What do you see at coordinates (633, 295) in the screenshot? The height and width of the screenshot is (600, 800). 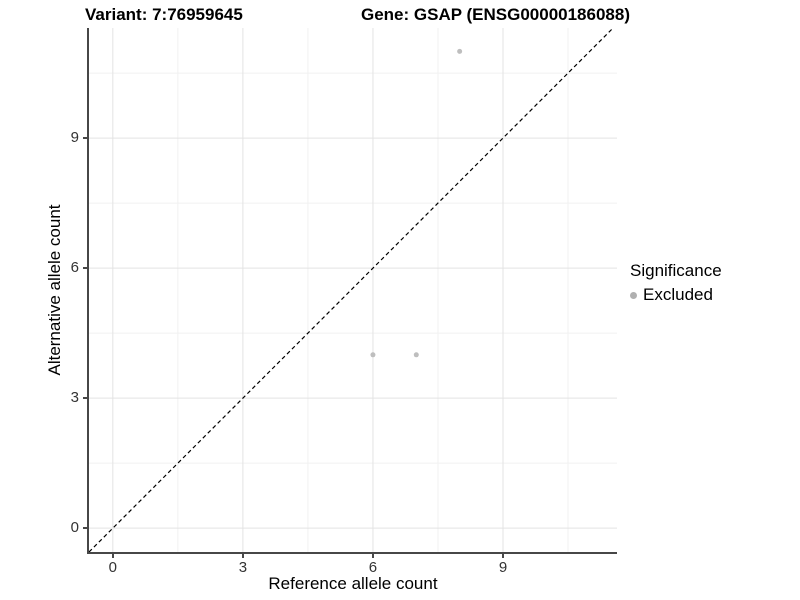 I see `legend-point-swatch` at bounding box center [633, 295].